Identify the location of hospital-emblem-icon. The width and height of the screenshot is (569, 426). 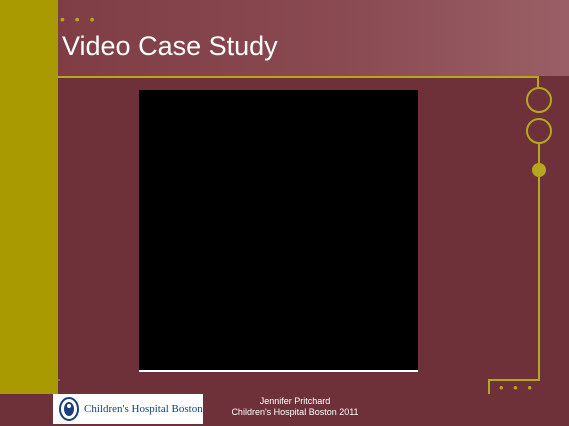
(69, 409).